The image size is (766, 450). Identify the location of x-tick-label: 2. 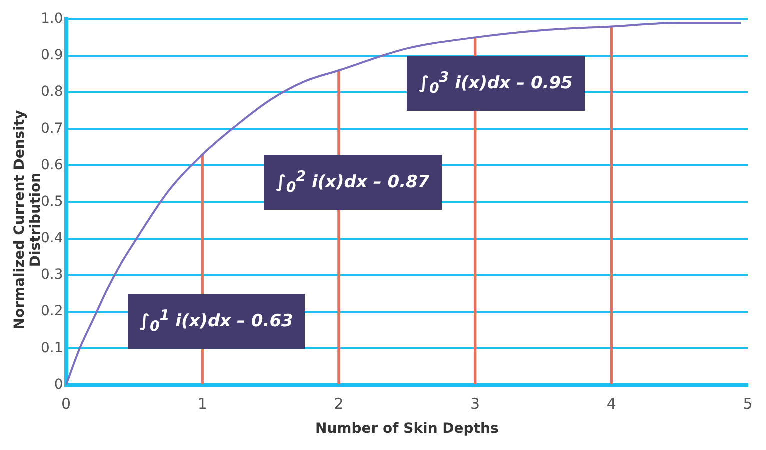
(339, 404).